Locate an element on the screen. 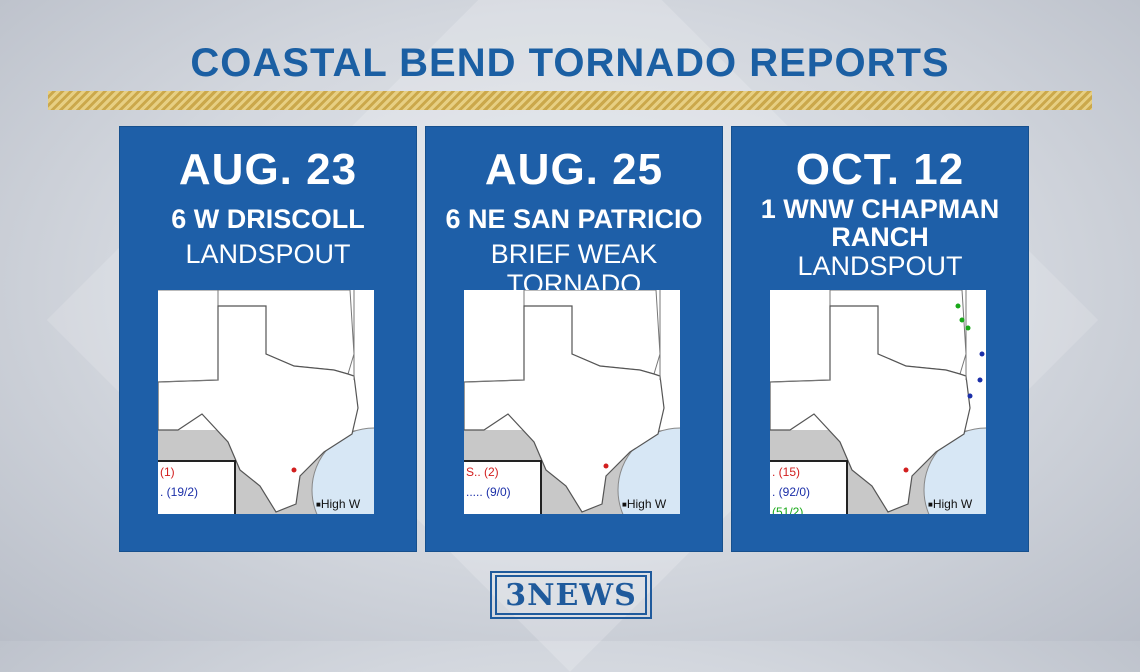 The image size is (1140, 672). legend-line: . (19/2) is located at coordinates (179, 492).